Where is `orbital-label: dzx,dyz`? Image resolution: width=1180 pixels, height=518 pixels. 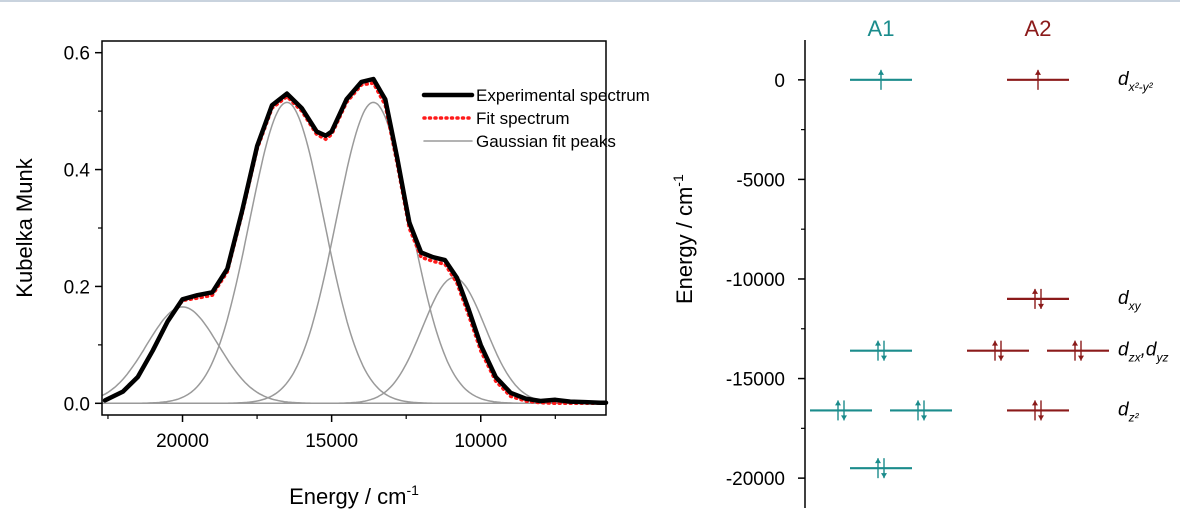 orbital-label: dzx,dyz is located at coordinates (1143, 352).